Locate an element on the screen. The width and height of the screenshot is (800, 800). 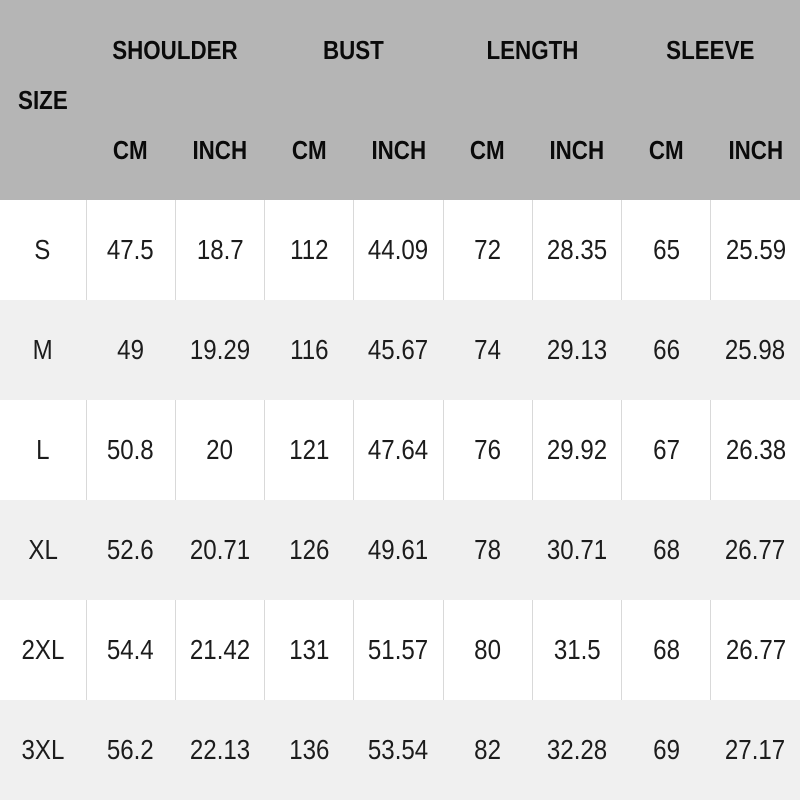
measurement-value: 32.28 is located at coordinates (577, 749).